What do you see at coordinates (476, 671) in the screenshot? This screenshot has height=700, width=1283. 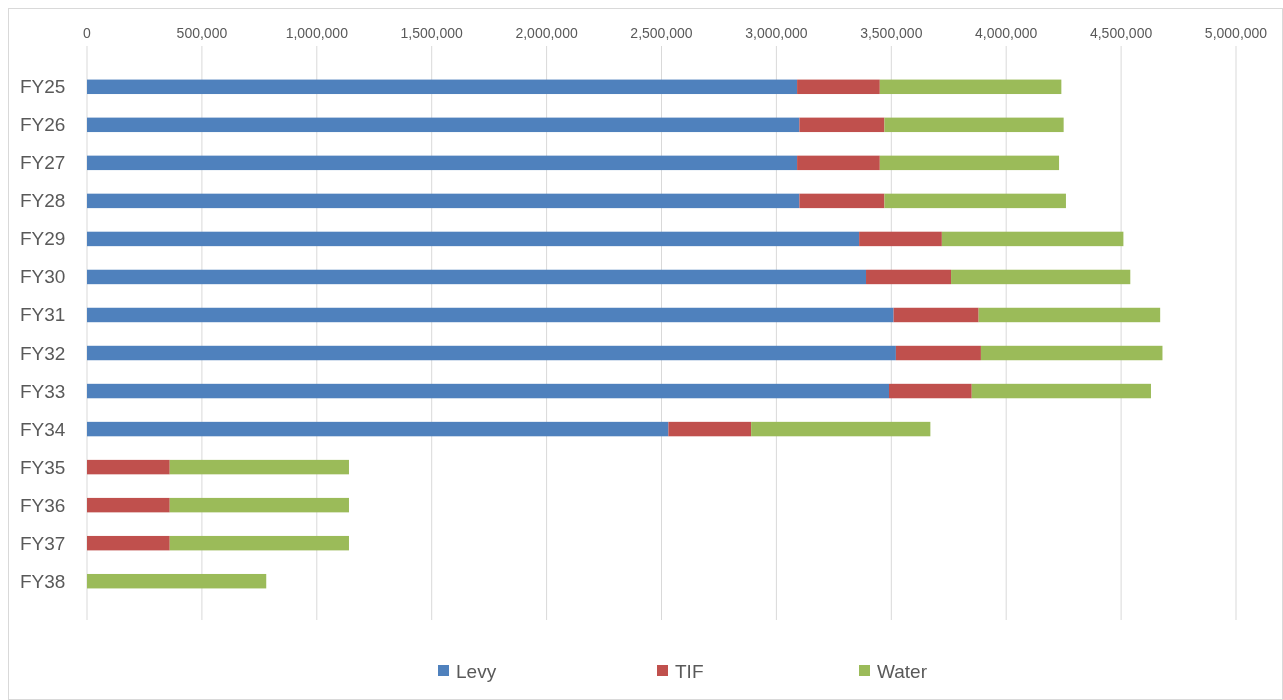 I see `legend-label: Levy` at bounding box center [476, 671].